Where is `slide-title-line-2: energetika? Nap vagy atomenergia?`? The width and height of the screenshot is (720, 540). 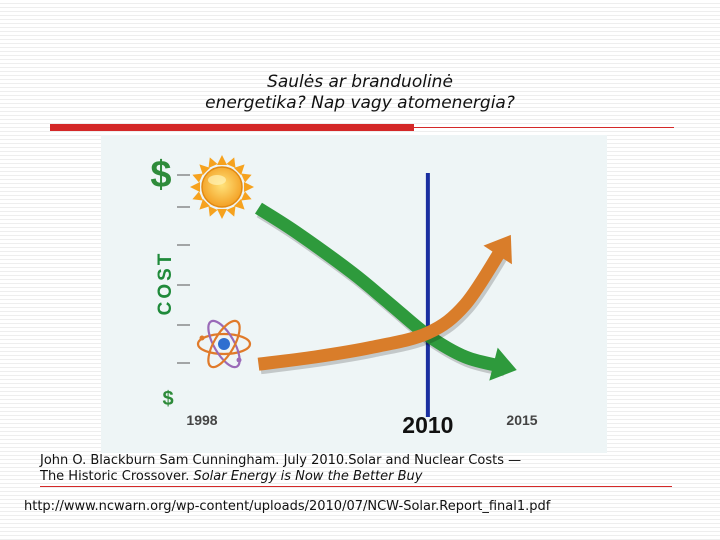
slide-title-line-2: energetika? Nap vagy atomenergia? is located at coordinates (360, 103).